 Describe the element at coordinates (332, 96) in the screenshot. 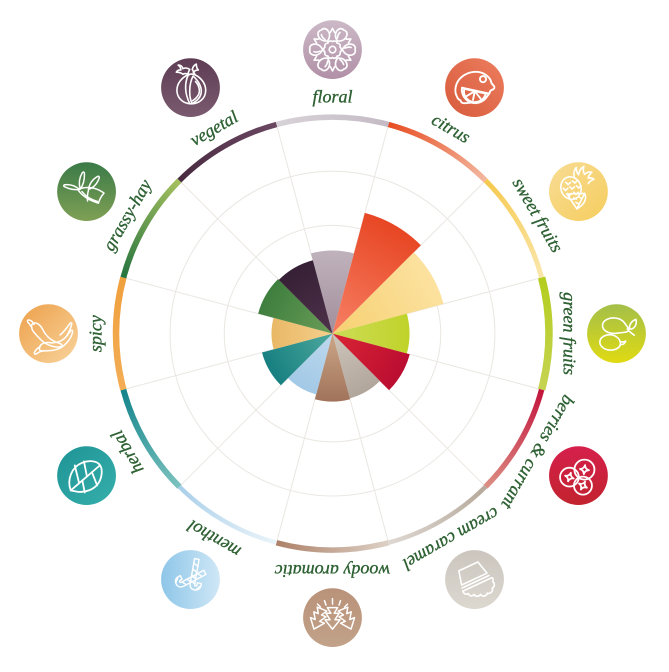

I see `svg-text: floral` at that location.